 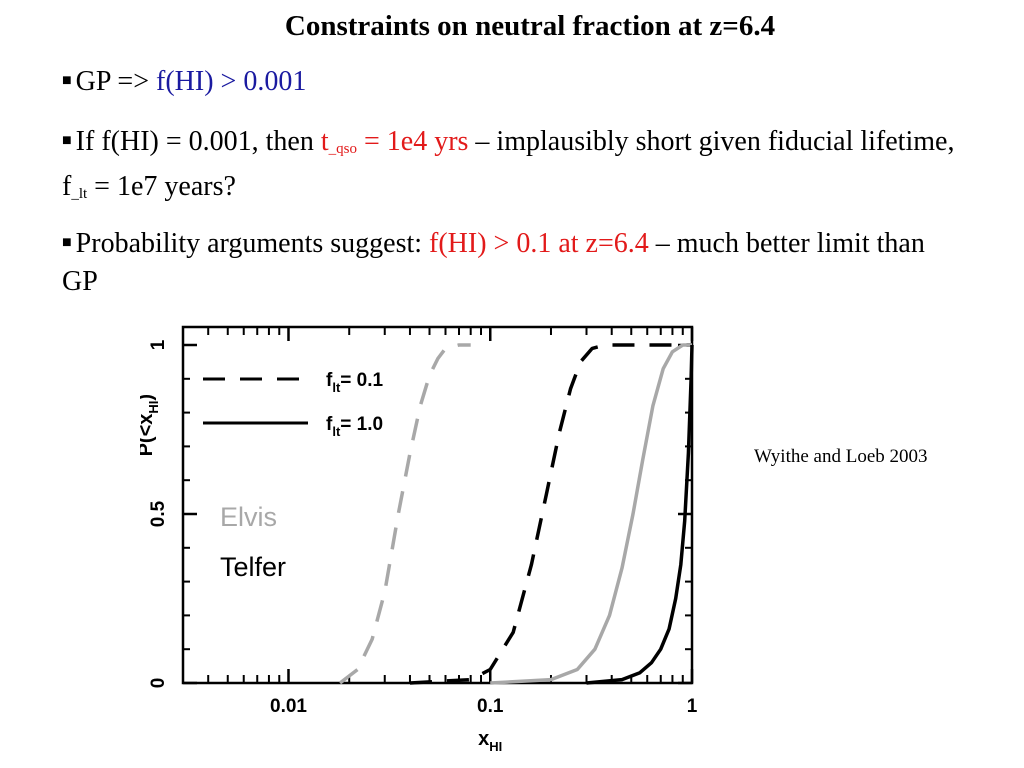 I want to click on legend-label: flt= 1.0, so click(x=354, y=426).